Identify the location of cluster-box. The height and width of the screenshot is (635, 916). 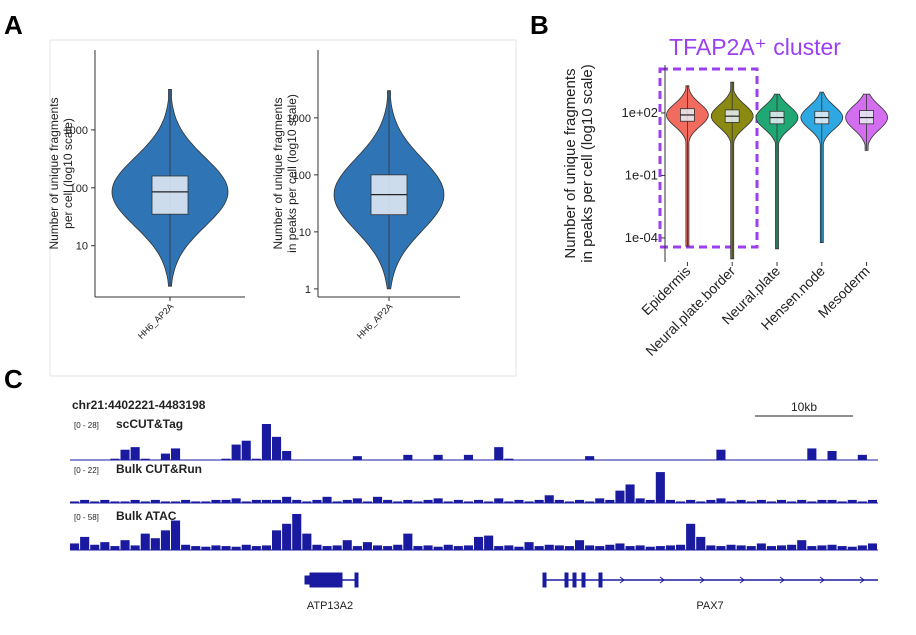
(708, 158).